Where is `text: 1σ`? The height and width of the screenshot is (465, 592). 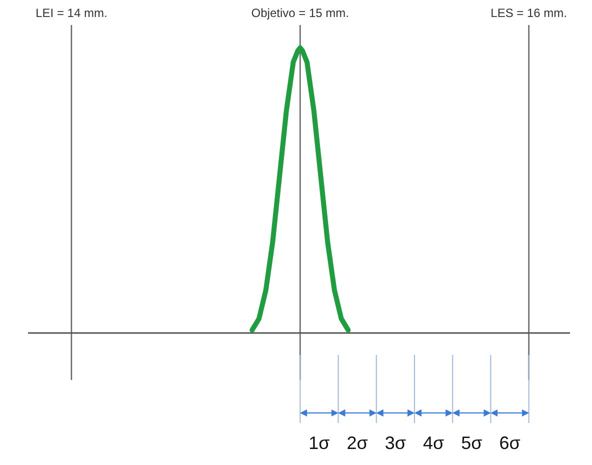
text: 1σ is located at coordinates (319, 442).